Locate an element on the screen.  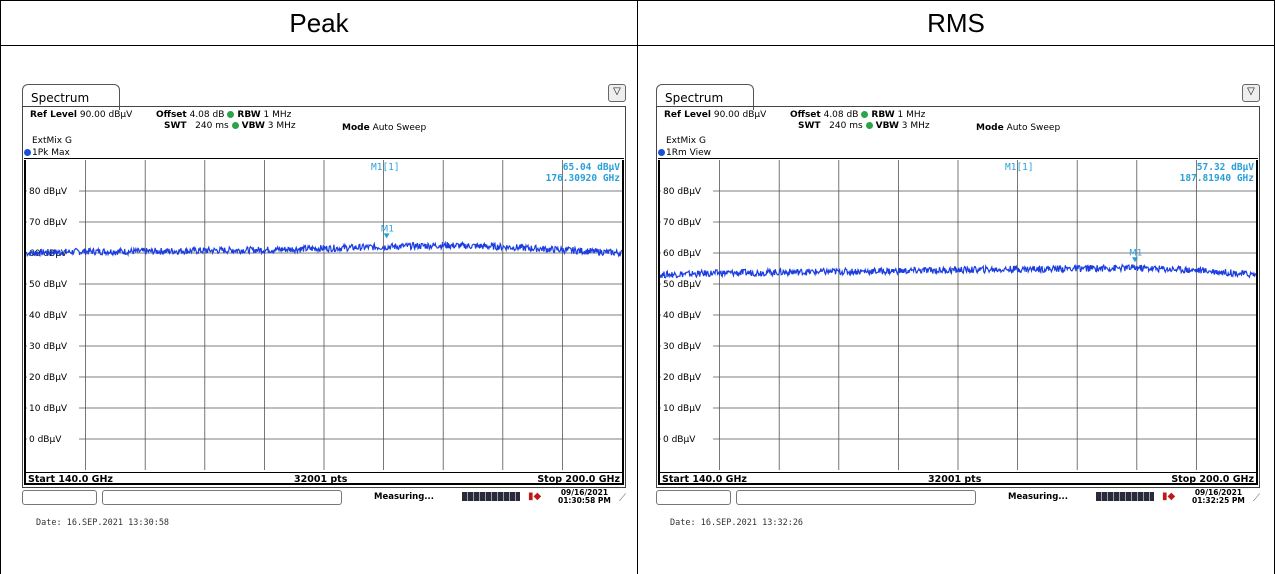
marker-readout-frequency: 176.30920 GHz is located at coordinates (583, 178).